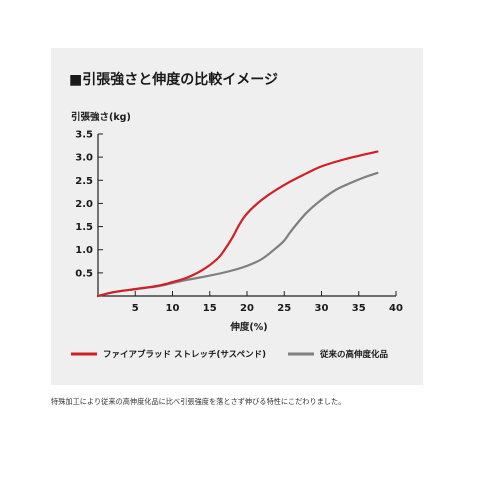  Describe the element at coordinates (396, 308) in the screenshot. I see `x-tick-label: 40` at that location.